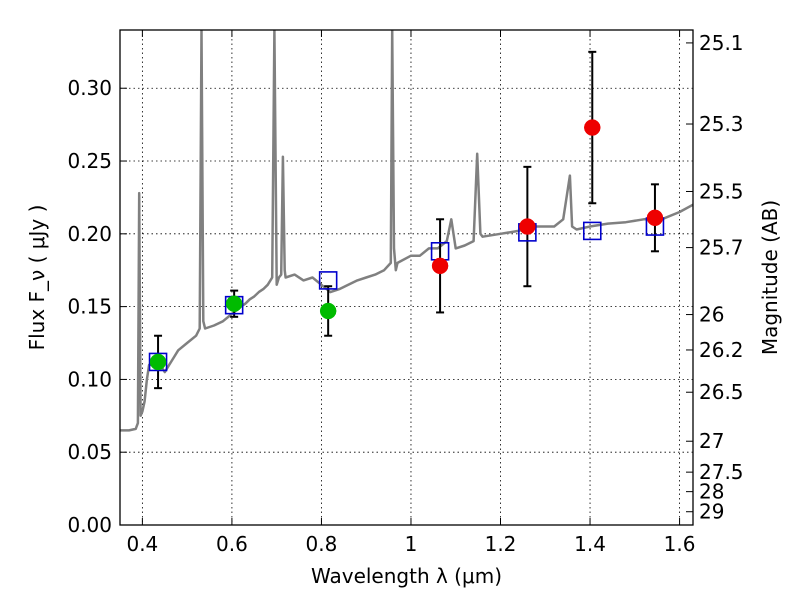 The height and width of the screenshot is (600, 800). I want to click on right-tick-label: 26, so click(711, 315).